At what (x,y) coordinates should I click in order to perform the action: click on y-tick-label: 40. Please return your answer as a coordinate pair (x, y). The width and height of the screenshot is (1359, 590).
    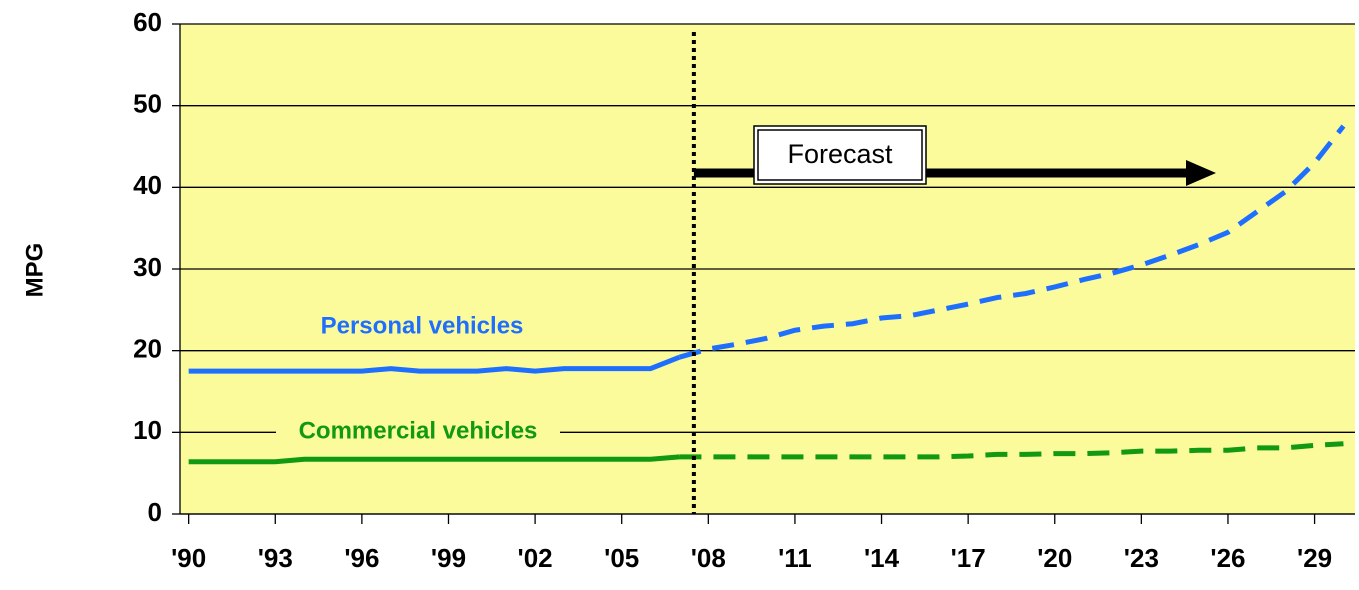
    Looking at the image, I should click on (147, 185).